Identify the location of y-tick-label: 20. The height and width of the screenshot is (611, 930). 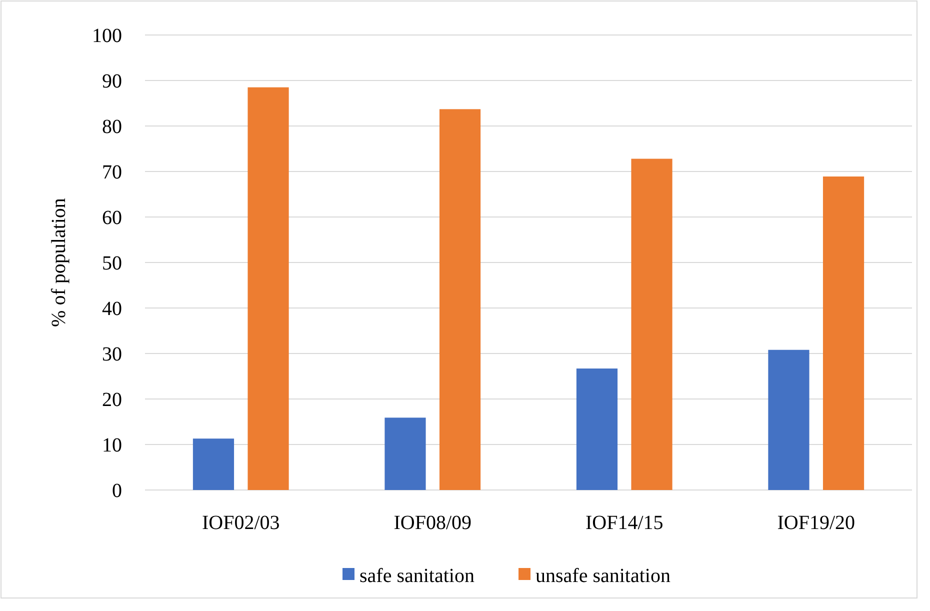
(112, 400).